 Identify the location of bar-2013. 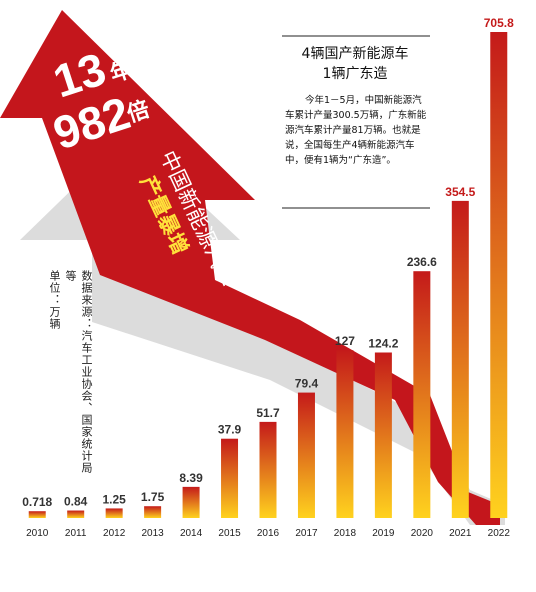
(153, 512).